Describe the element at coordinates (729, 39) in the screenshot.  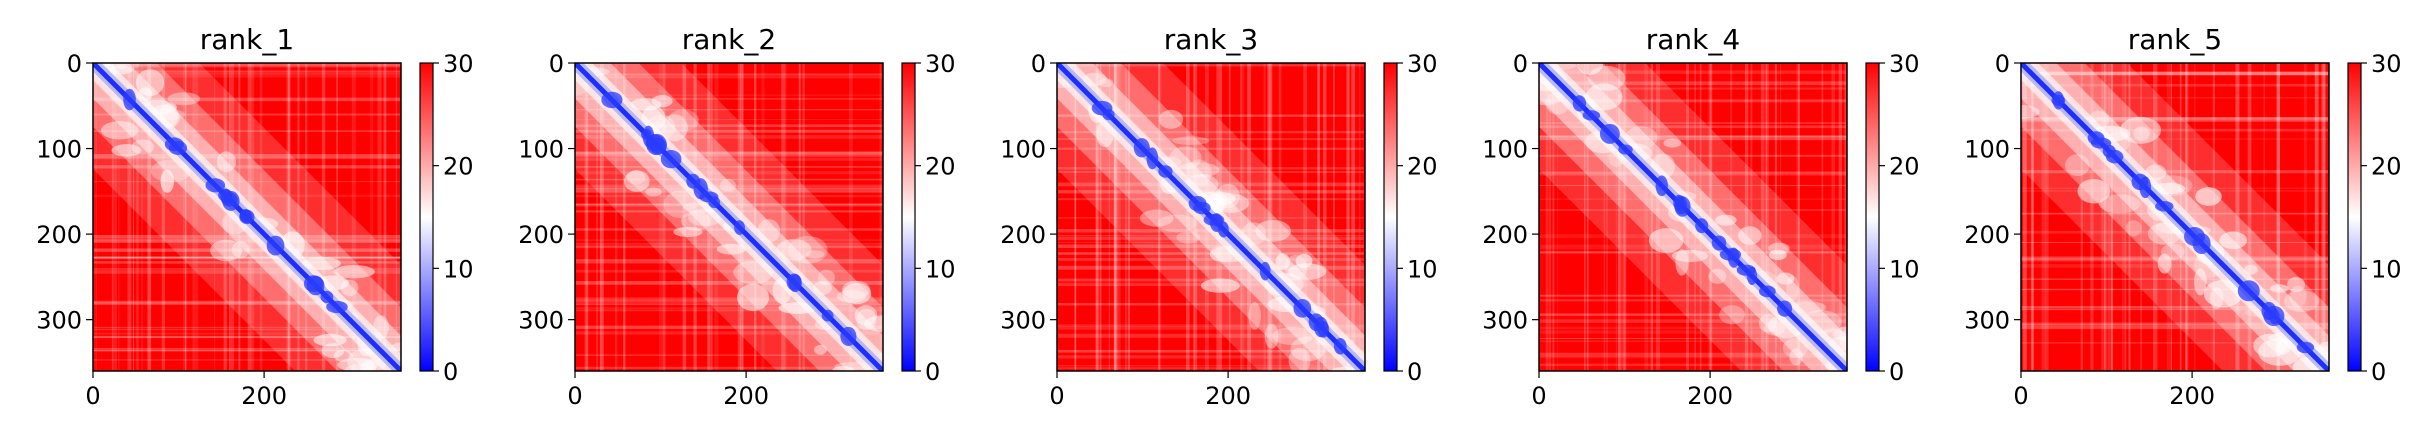
I see `subplot-title: rank_2` at that location.